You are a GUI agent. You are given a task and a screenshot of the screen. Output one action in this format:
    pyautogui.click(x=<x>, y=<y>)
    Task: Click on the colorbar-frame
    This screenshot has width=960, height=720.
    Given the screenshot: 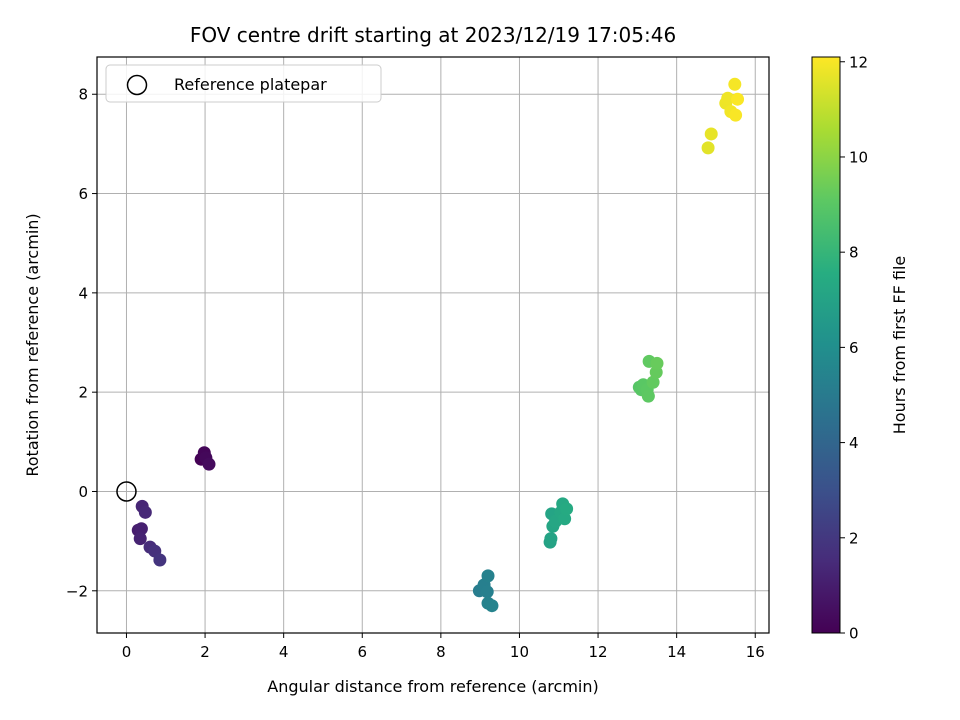 What is the action you would take?
    pyautogui.click(x=826, y=345)
    